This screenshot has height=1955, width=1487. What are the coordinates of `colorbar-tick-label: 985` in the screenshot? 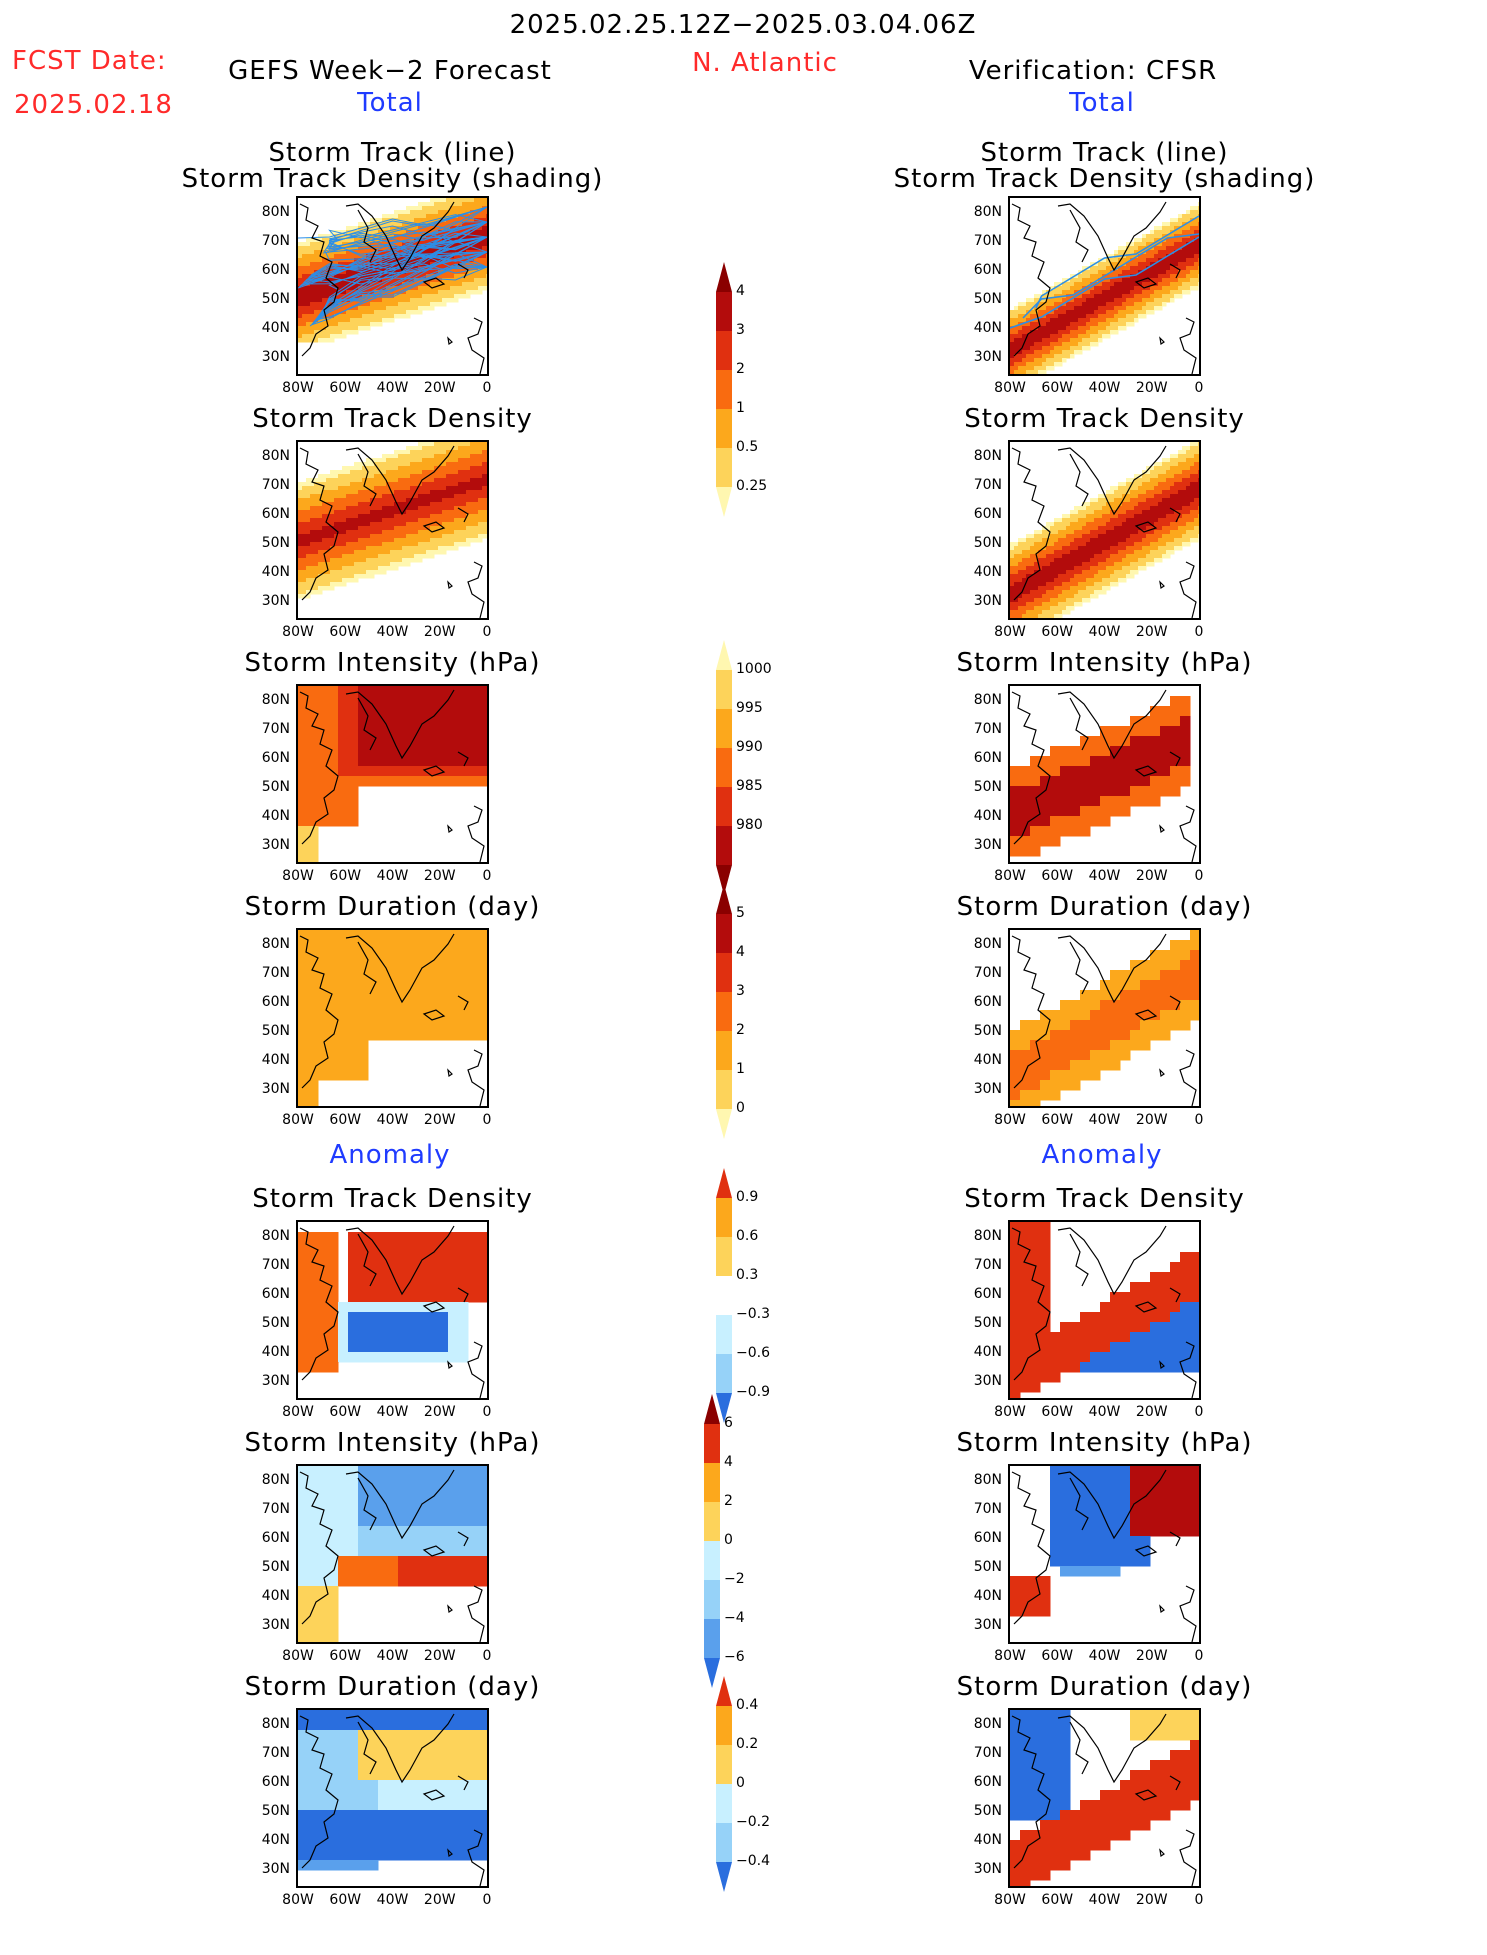 It's located at (749, 786).